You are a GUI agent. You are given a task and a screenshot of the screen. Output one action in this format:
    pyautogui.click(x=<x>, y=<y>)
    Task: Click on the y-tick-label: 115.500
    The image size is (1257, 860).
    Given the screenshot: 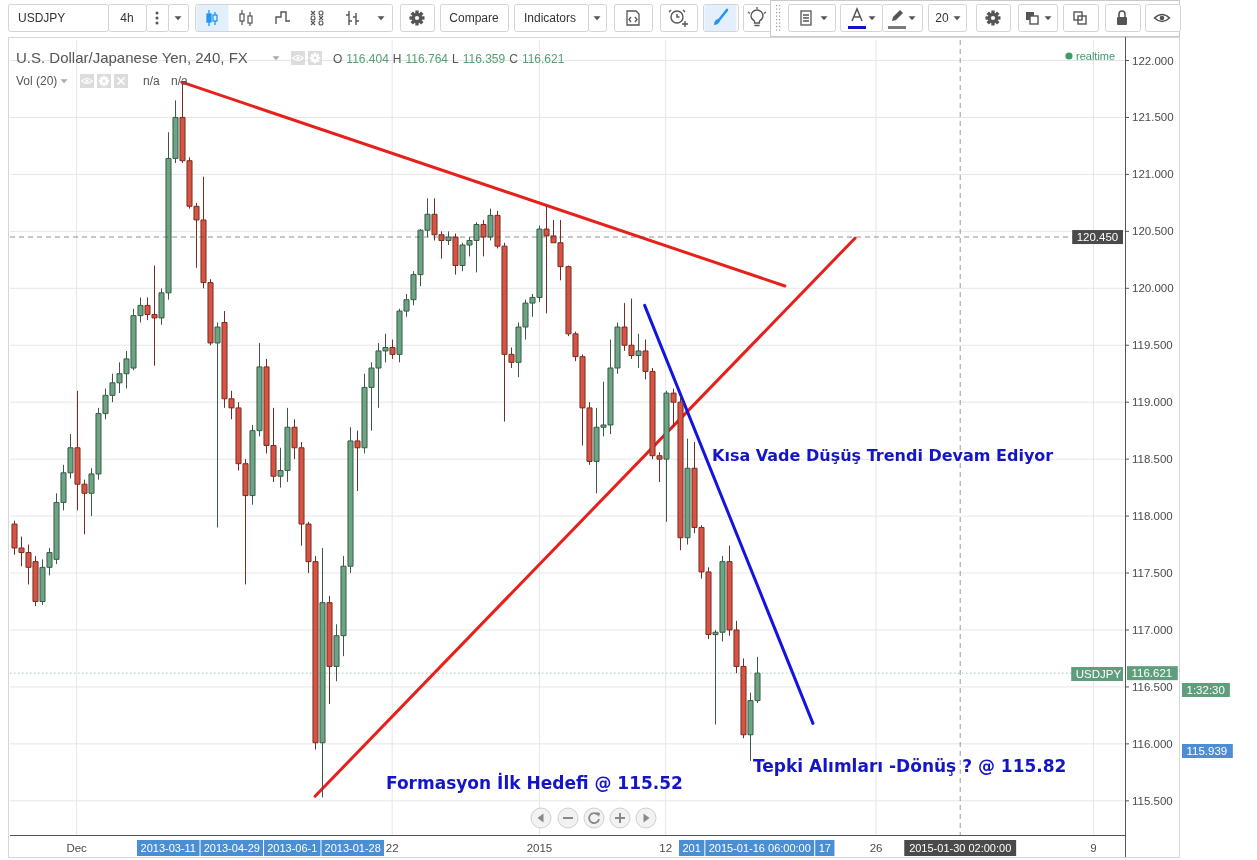 What is the action you would take?
    pyautogui.click(x=1152, y=800)
    